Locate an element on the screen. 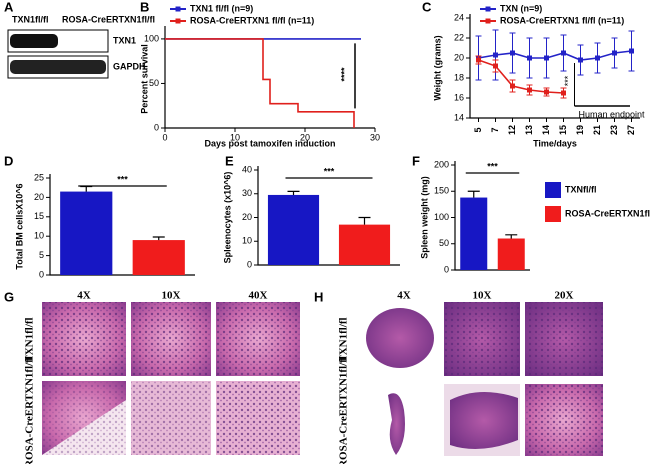 The width and height of the screenshot is (650, 464). blot-row: TXN1 is located at coordinates (124, 40).